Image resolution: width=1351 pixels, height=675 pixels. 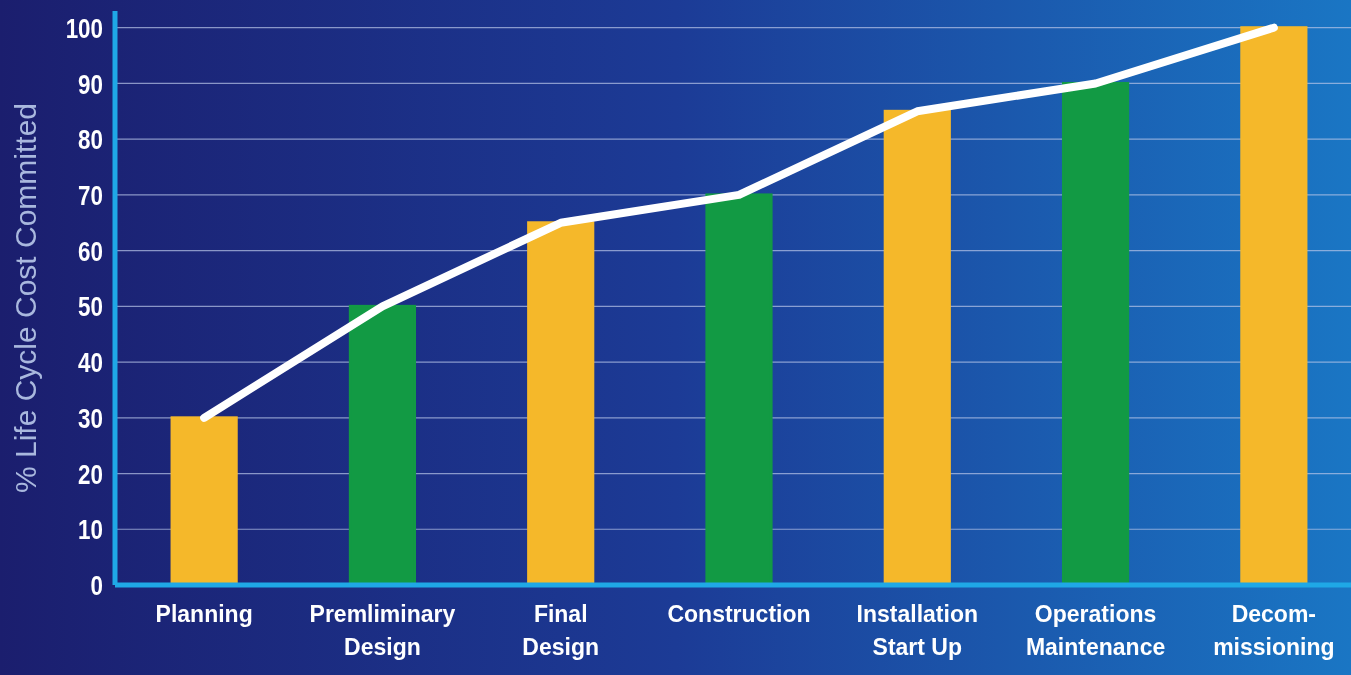 I want to click on y-tick-label: 20, so click(x=90, y=474).